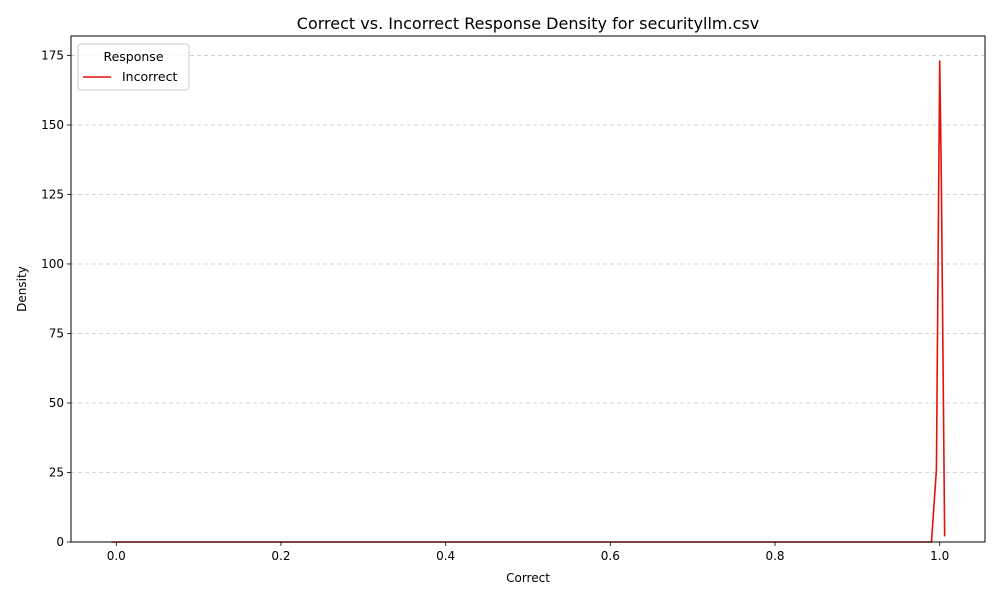  What do you see at coordinates (56, 472) in the screenshot?
I see `y-tick-label-1: 25` at bounding box center [56, 472].